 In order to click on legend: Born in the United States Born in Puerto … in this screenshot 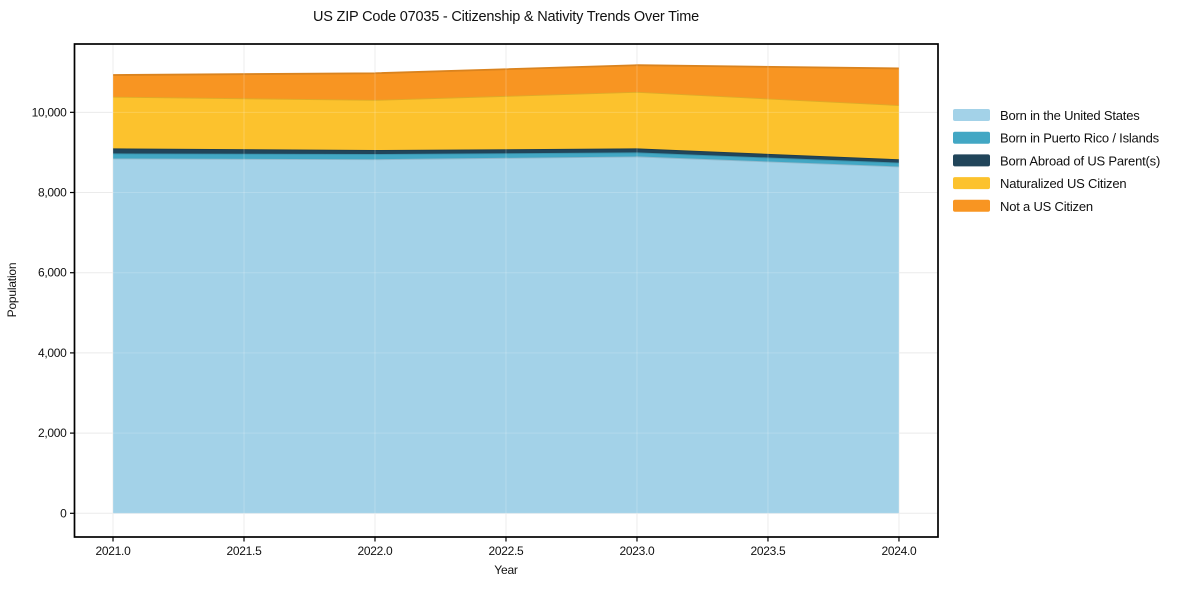, I will do `click(1056, 161)`.